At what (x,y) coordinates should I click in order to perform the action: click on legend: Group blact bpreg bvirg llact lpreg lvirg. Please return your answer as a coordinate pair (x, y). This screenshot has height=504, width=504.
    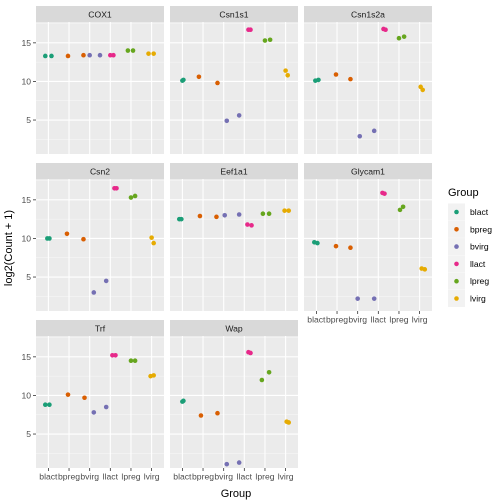
    Looking at the image, I should click on (470, 247).